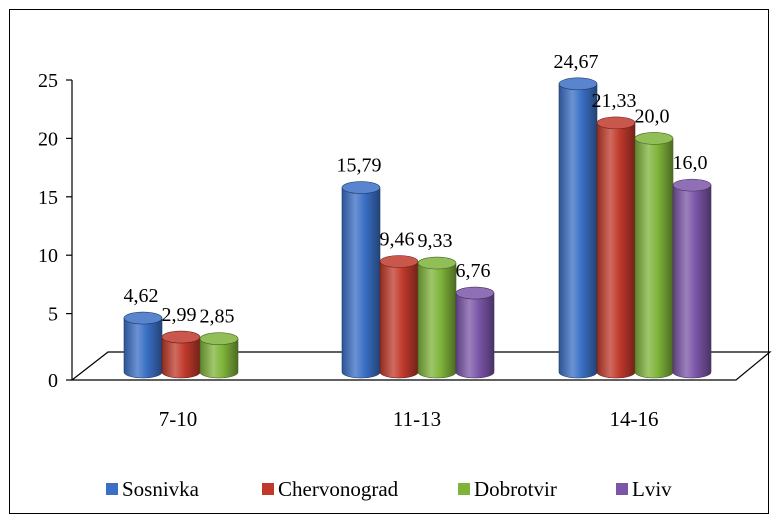 The height and width of the screenshot is (523, 780). I want to click on data-label: 6,76, so click(473, 271).